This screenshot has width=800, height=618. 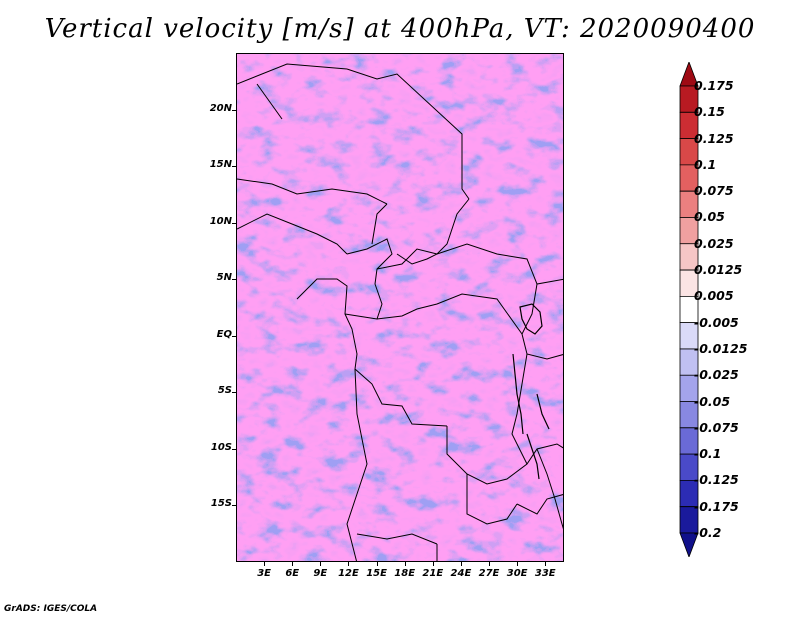 I want to click on colorbar-label: -0.075, so click(x=716, y=427).